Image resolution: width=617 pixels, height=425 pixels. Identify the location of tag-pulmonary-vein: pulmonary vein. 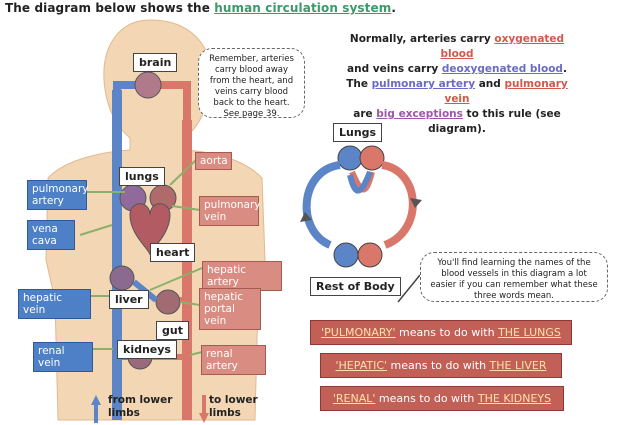
(230, 211).